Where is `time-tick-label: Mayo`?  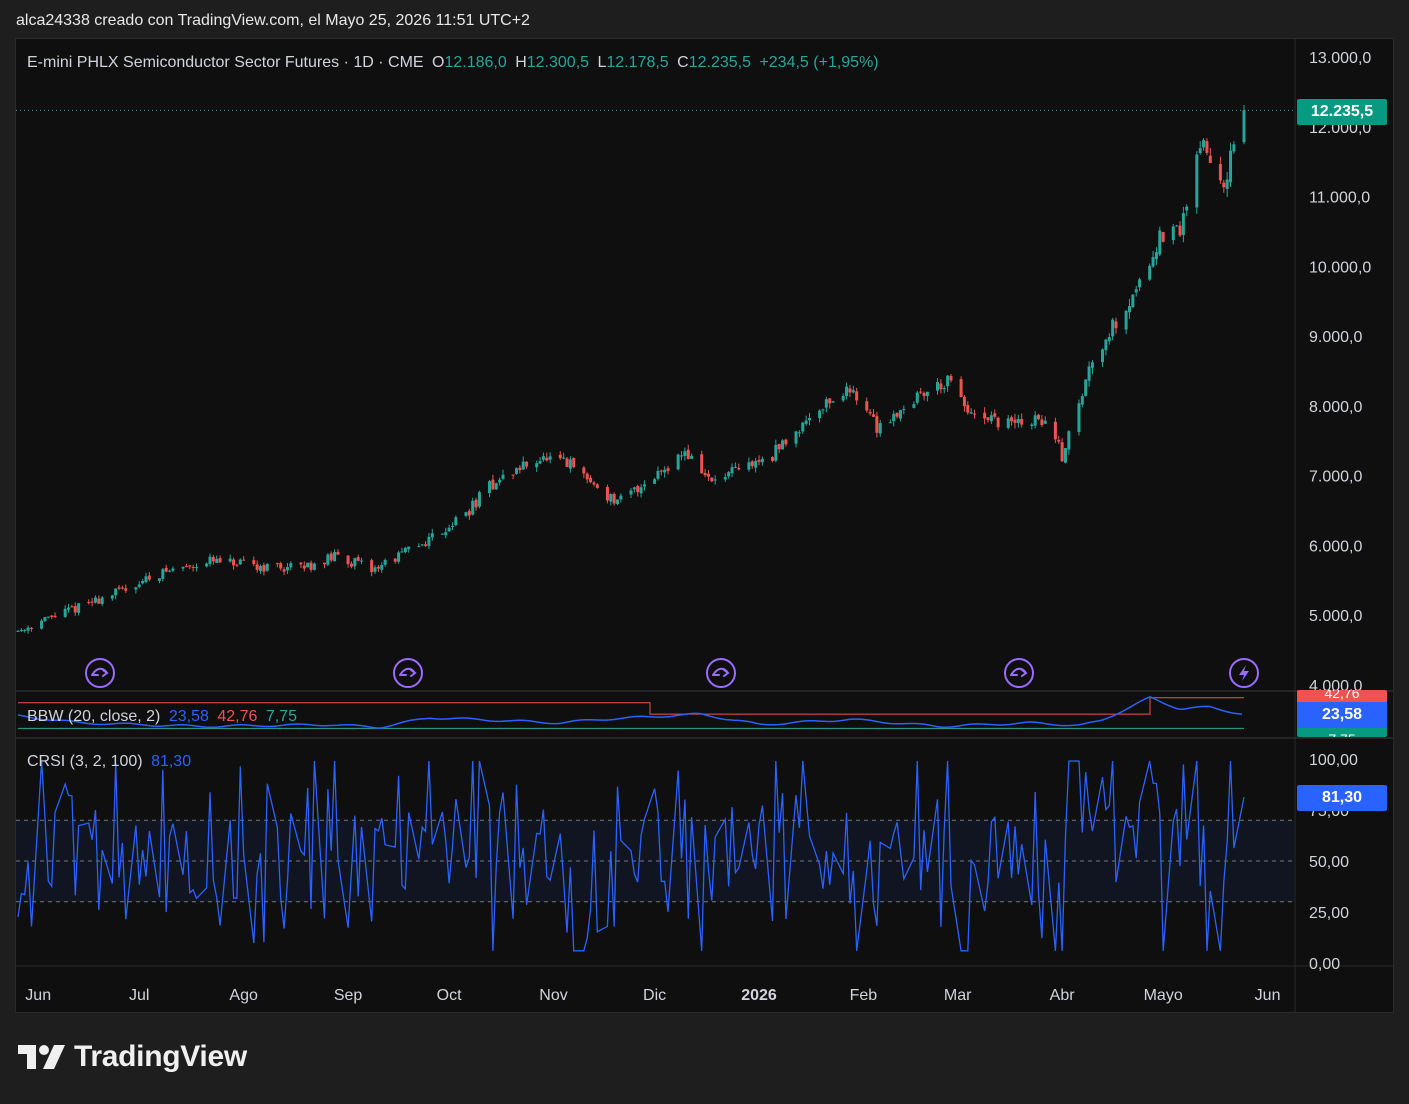 time-tick-label: Mayo is located at coordinates (1163, 995).